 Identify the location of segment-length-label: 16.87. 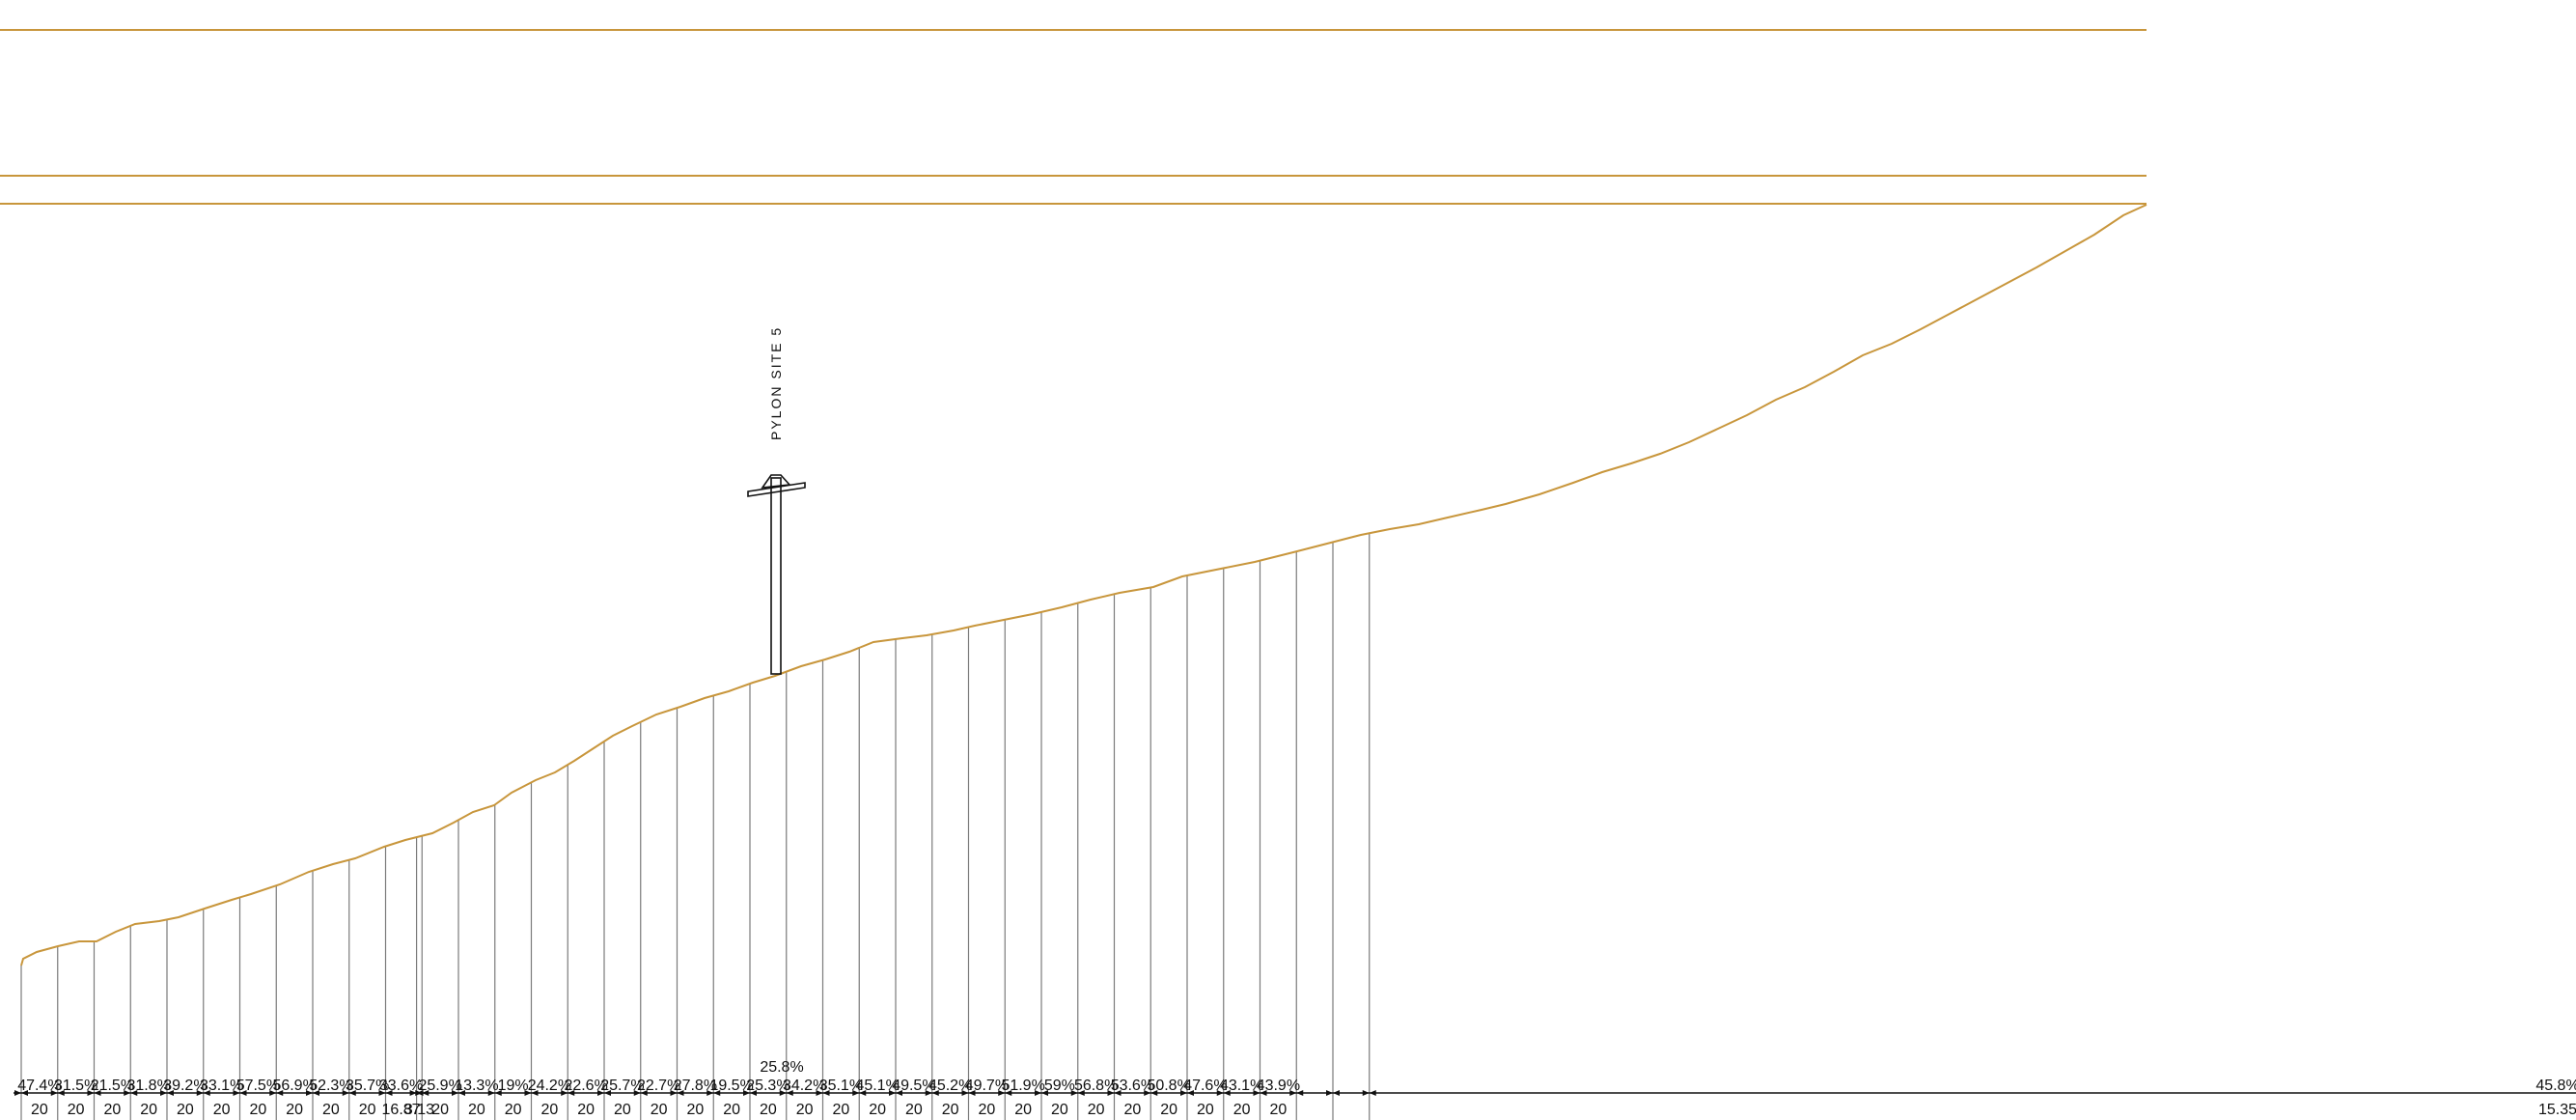
(401, 1110).